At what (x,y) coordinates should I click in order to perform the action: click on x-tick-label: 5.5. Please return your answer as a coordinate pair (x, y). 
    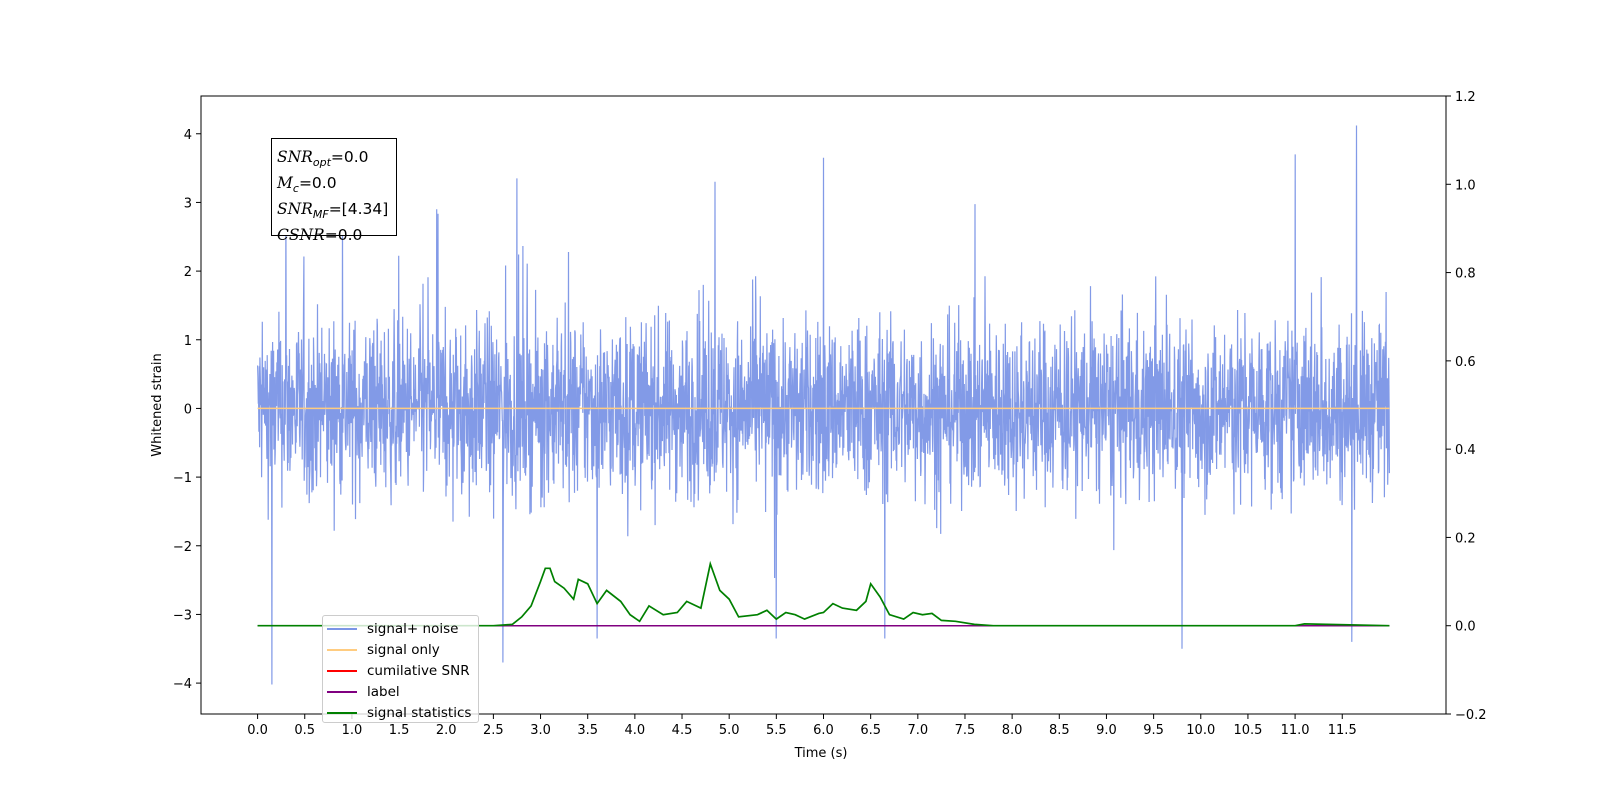
    Looking at the image, I should click on (776, 730).